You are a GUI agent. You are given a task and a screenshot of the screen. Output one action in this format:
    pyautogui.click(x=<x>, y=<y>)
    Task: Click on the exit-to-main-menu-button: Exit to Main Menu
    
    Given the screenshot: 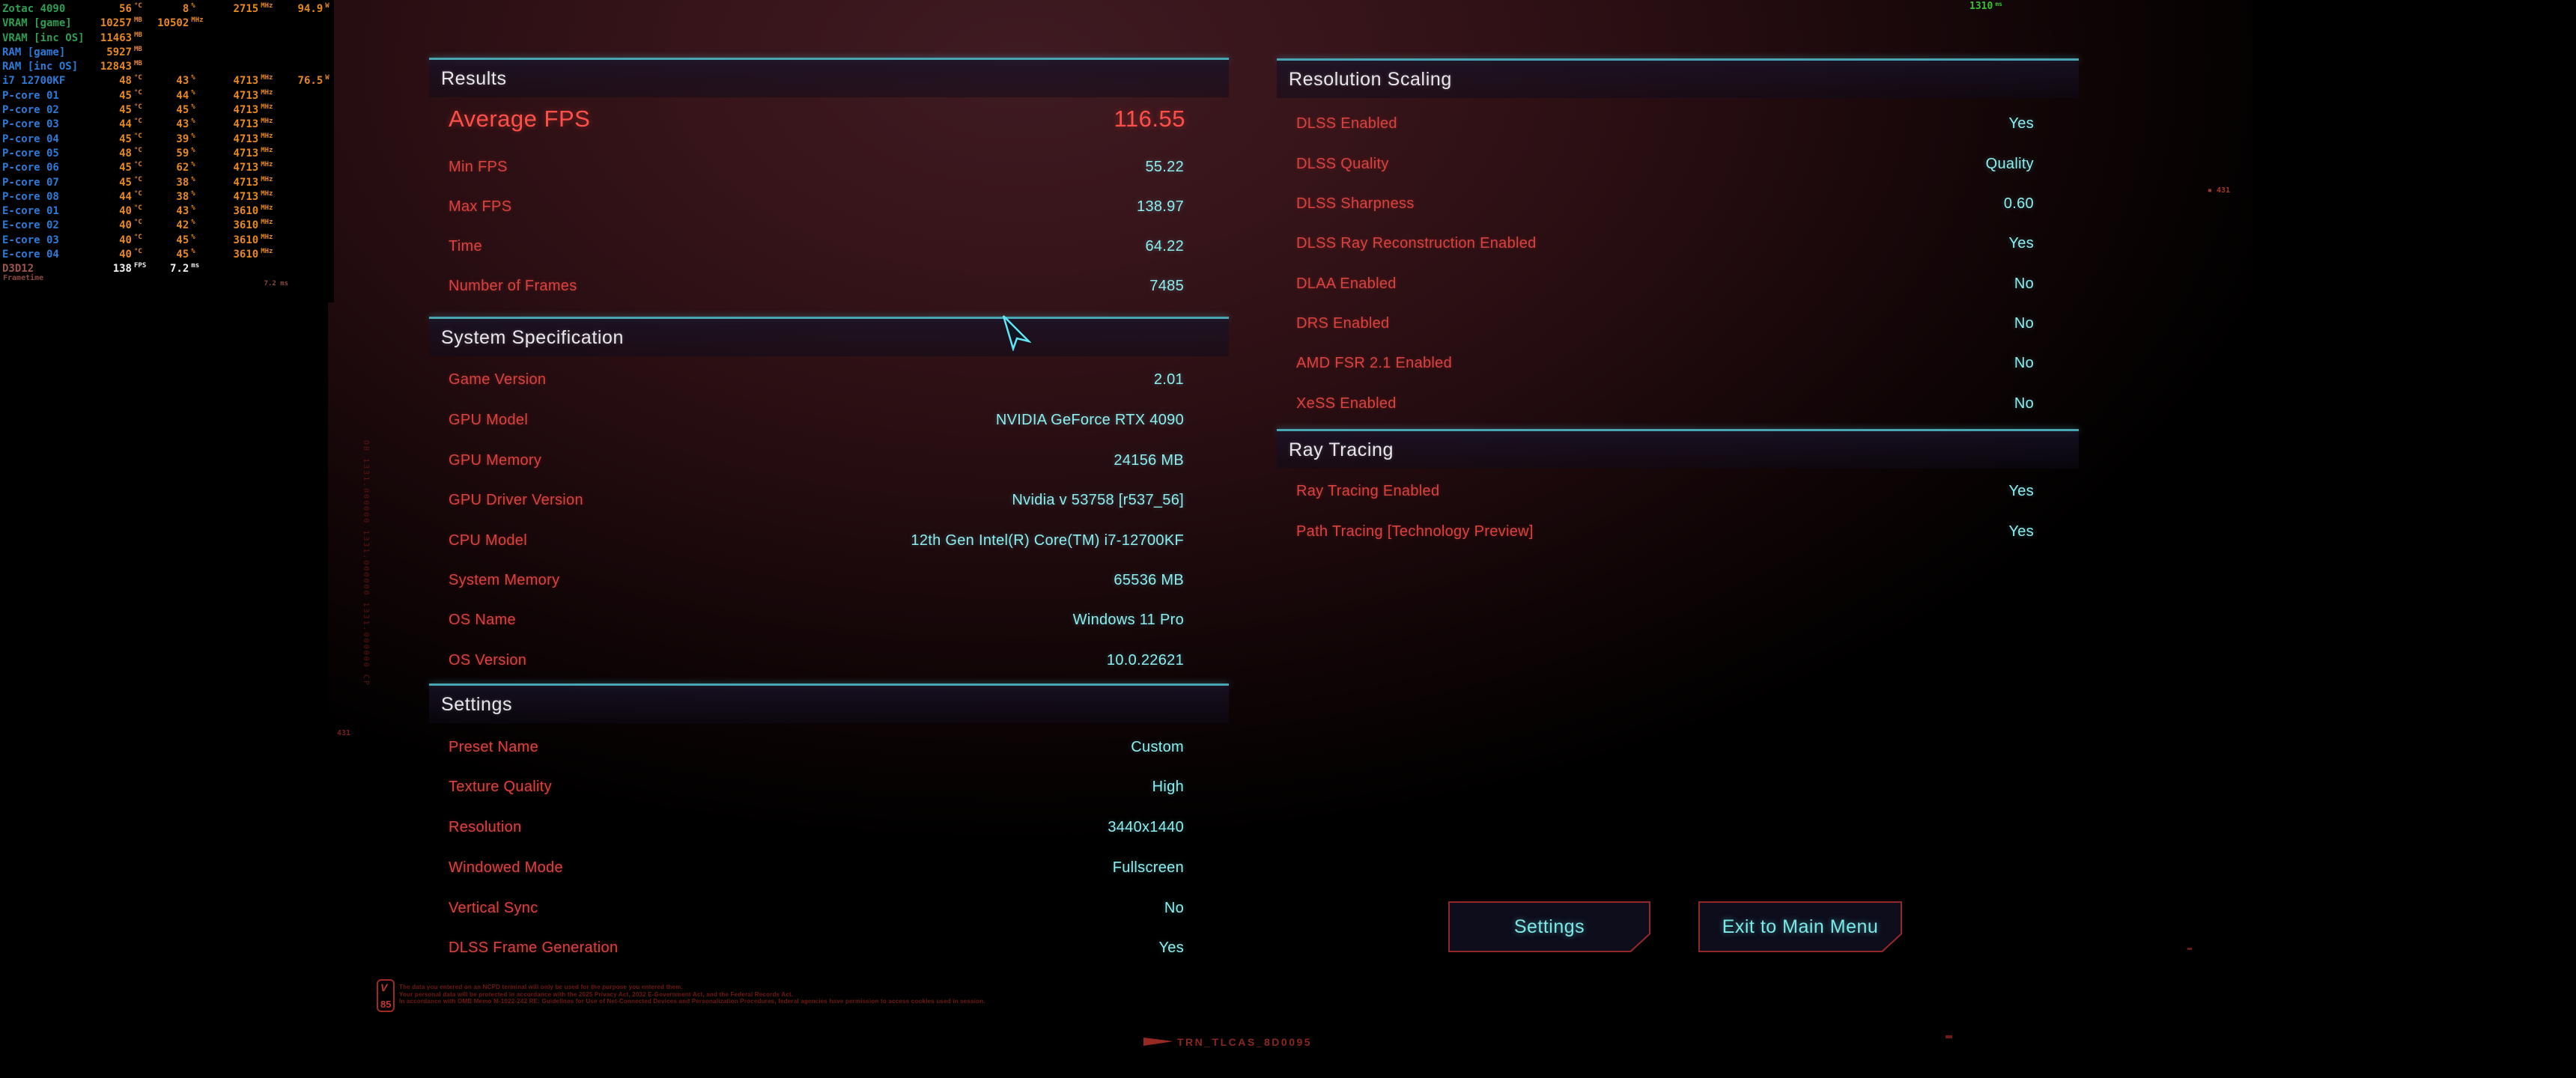 What is the action you would take?
    pyautogui.click(x=1800, y=926)
    